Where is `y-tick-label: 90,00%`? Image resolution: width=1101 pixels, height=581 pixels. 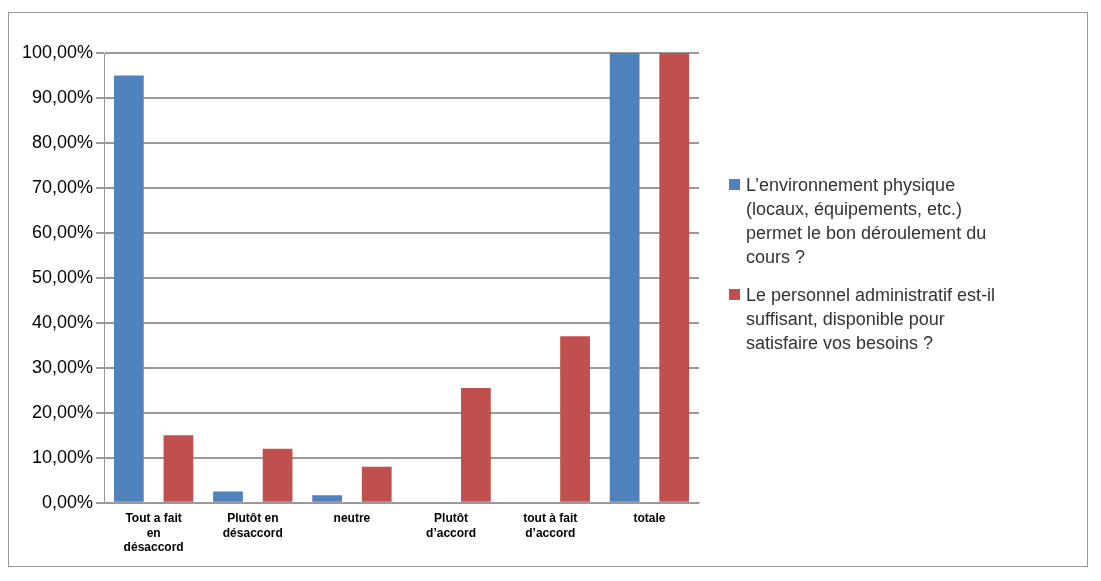 y-tick-label: 90,00% is located at coordinates (63, 96).